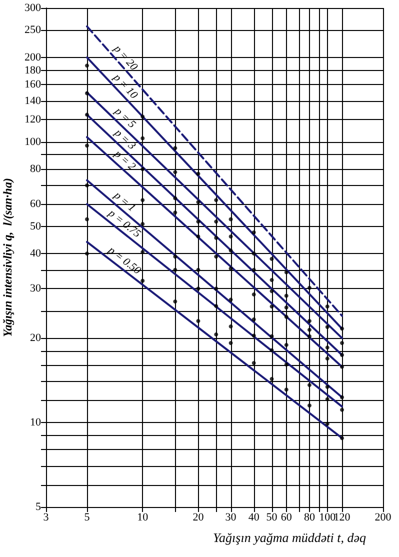 The image size is (399, 557). I want to click on x-tick-label: 20, so click(198, 518).